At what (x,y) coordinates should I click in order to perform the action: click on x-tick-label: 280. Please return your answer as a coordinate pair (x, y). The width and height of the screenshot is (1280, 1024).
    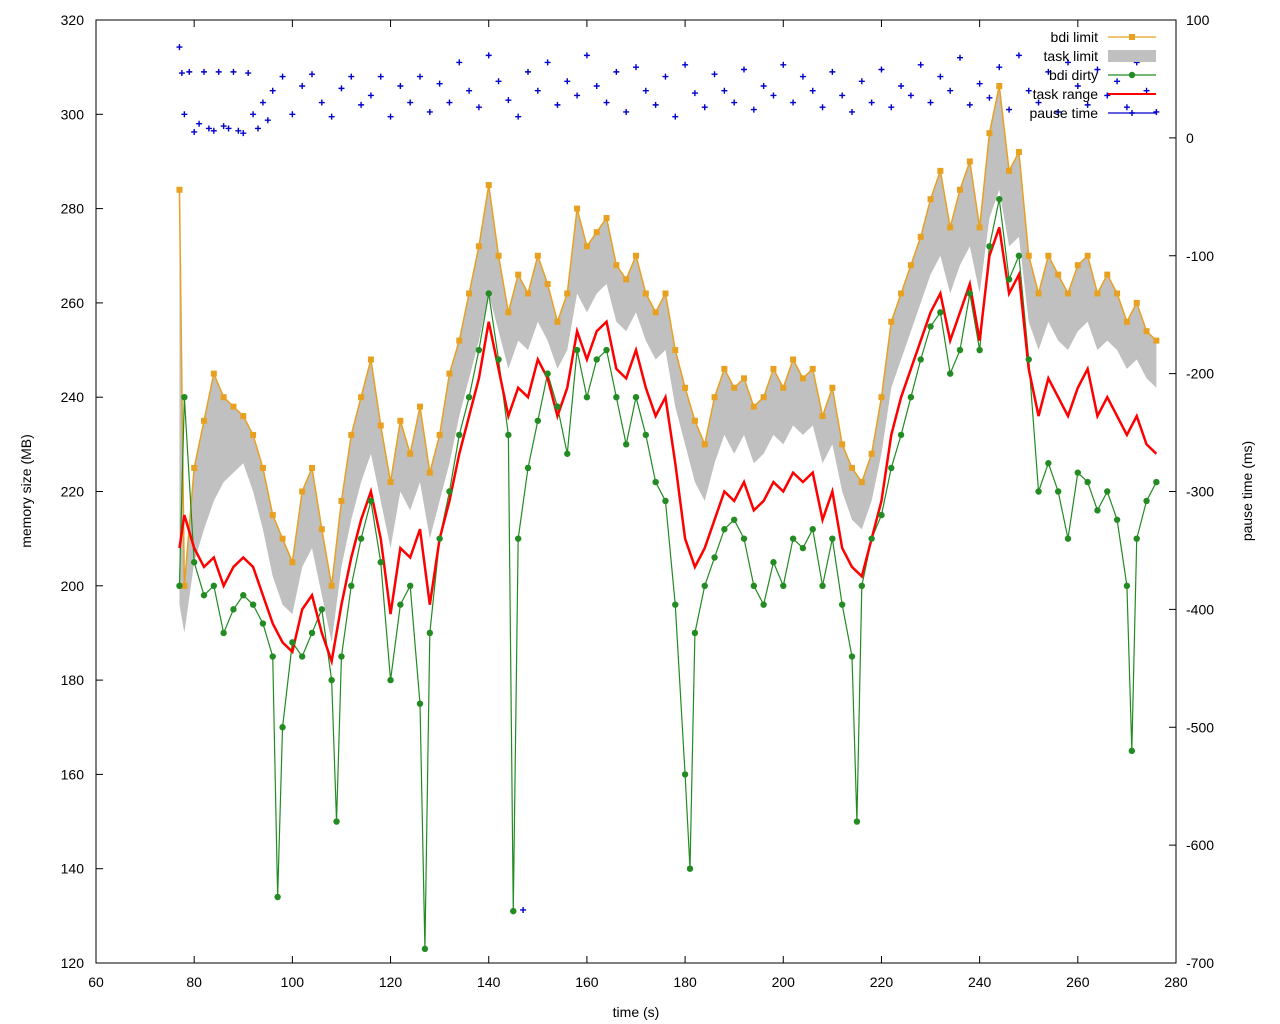
    Looking at the image, I should click on (1176, 982).